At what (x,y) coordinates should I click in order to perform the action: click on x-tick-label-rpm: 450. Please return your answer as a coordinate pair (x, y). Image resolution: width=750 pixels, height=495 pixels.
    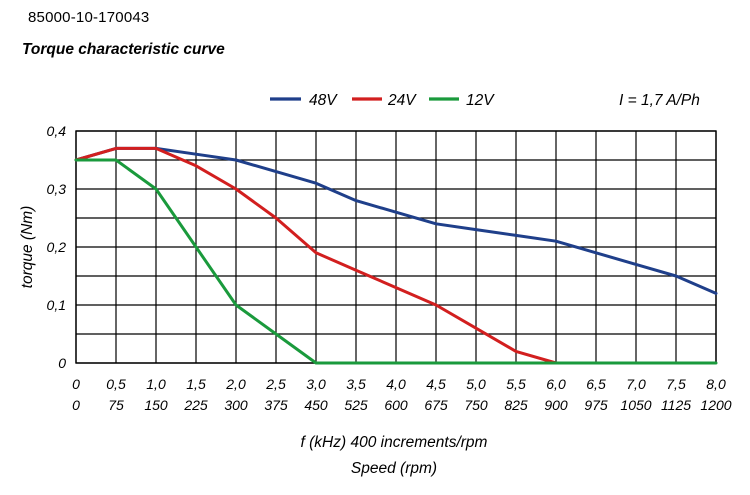
    Looking at the image, I should click on (316, 405).